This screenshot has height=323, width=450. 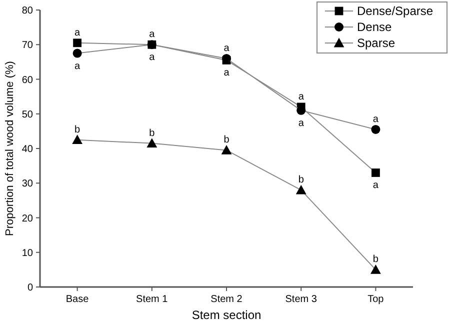 What do you see at coordinates (10, 148) in the screenshot?
I see `y-axis-title: Proportion of total wood volume (%)` at bounding box center [10, 148].